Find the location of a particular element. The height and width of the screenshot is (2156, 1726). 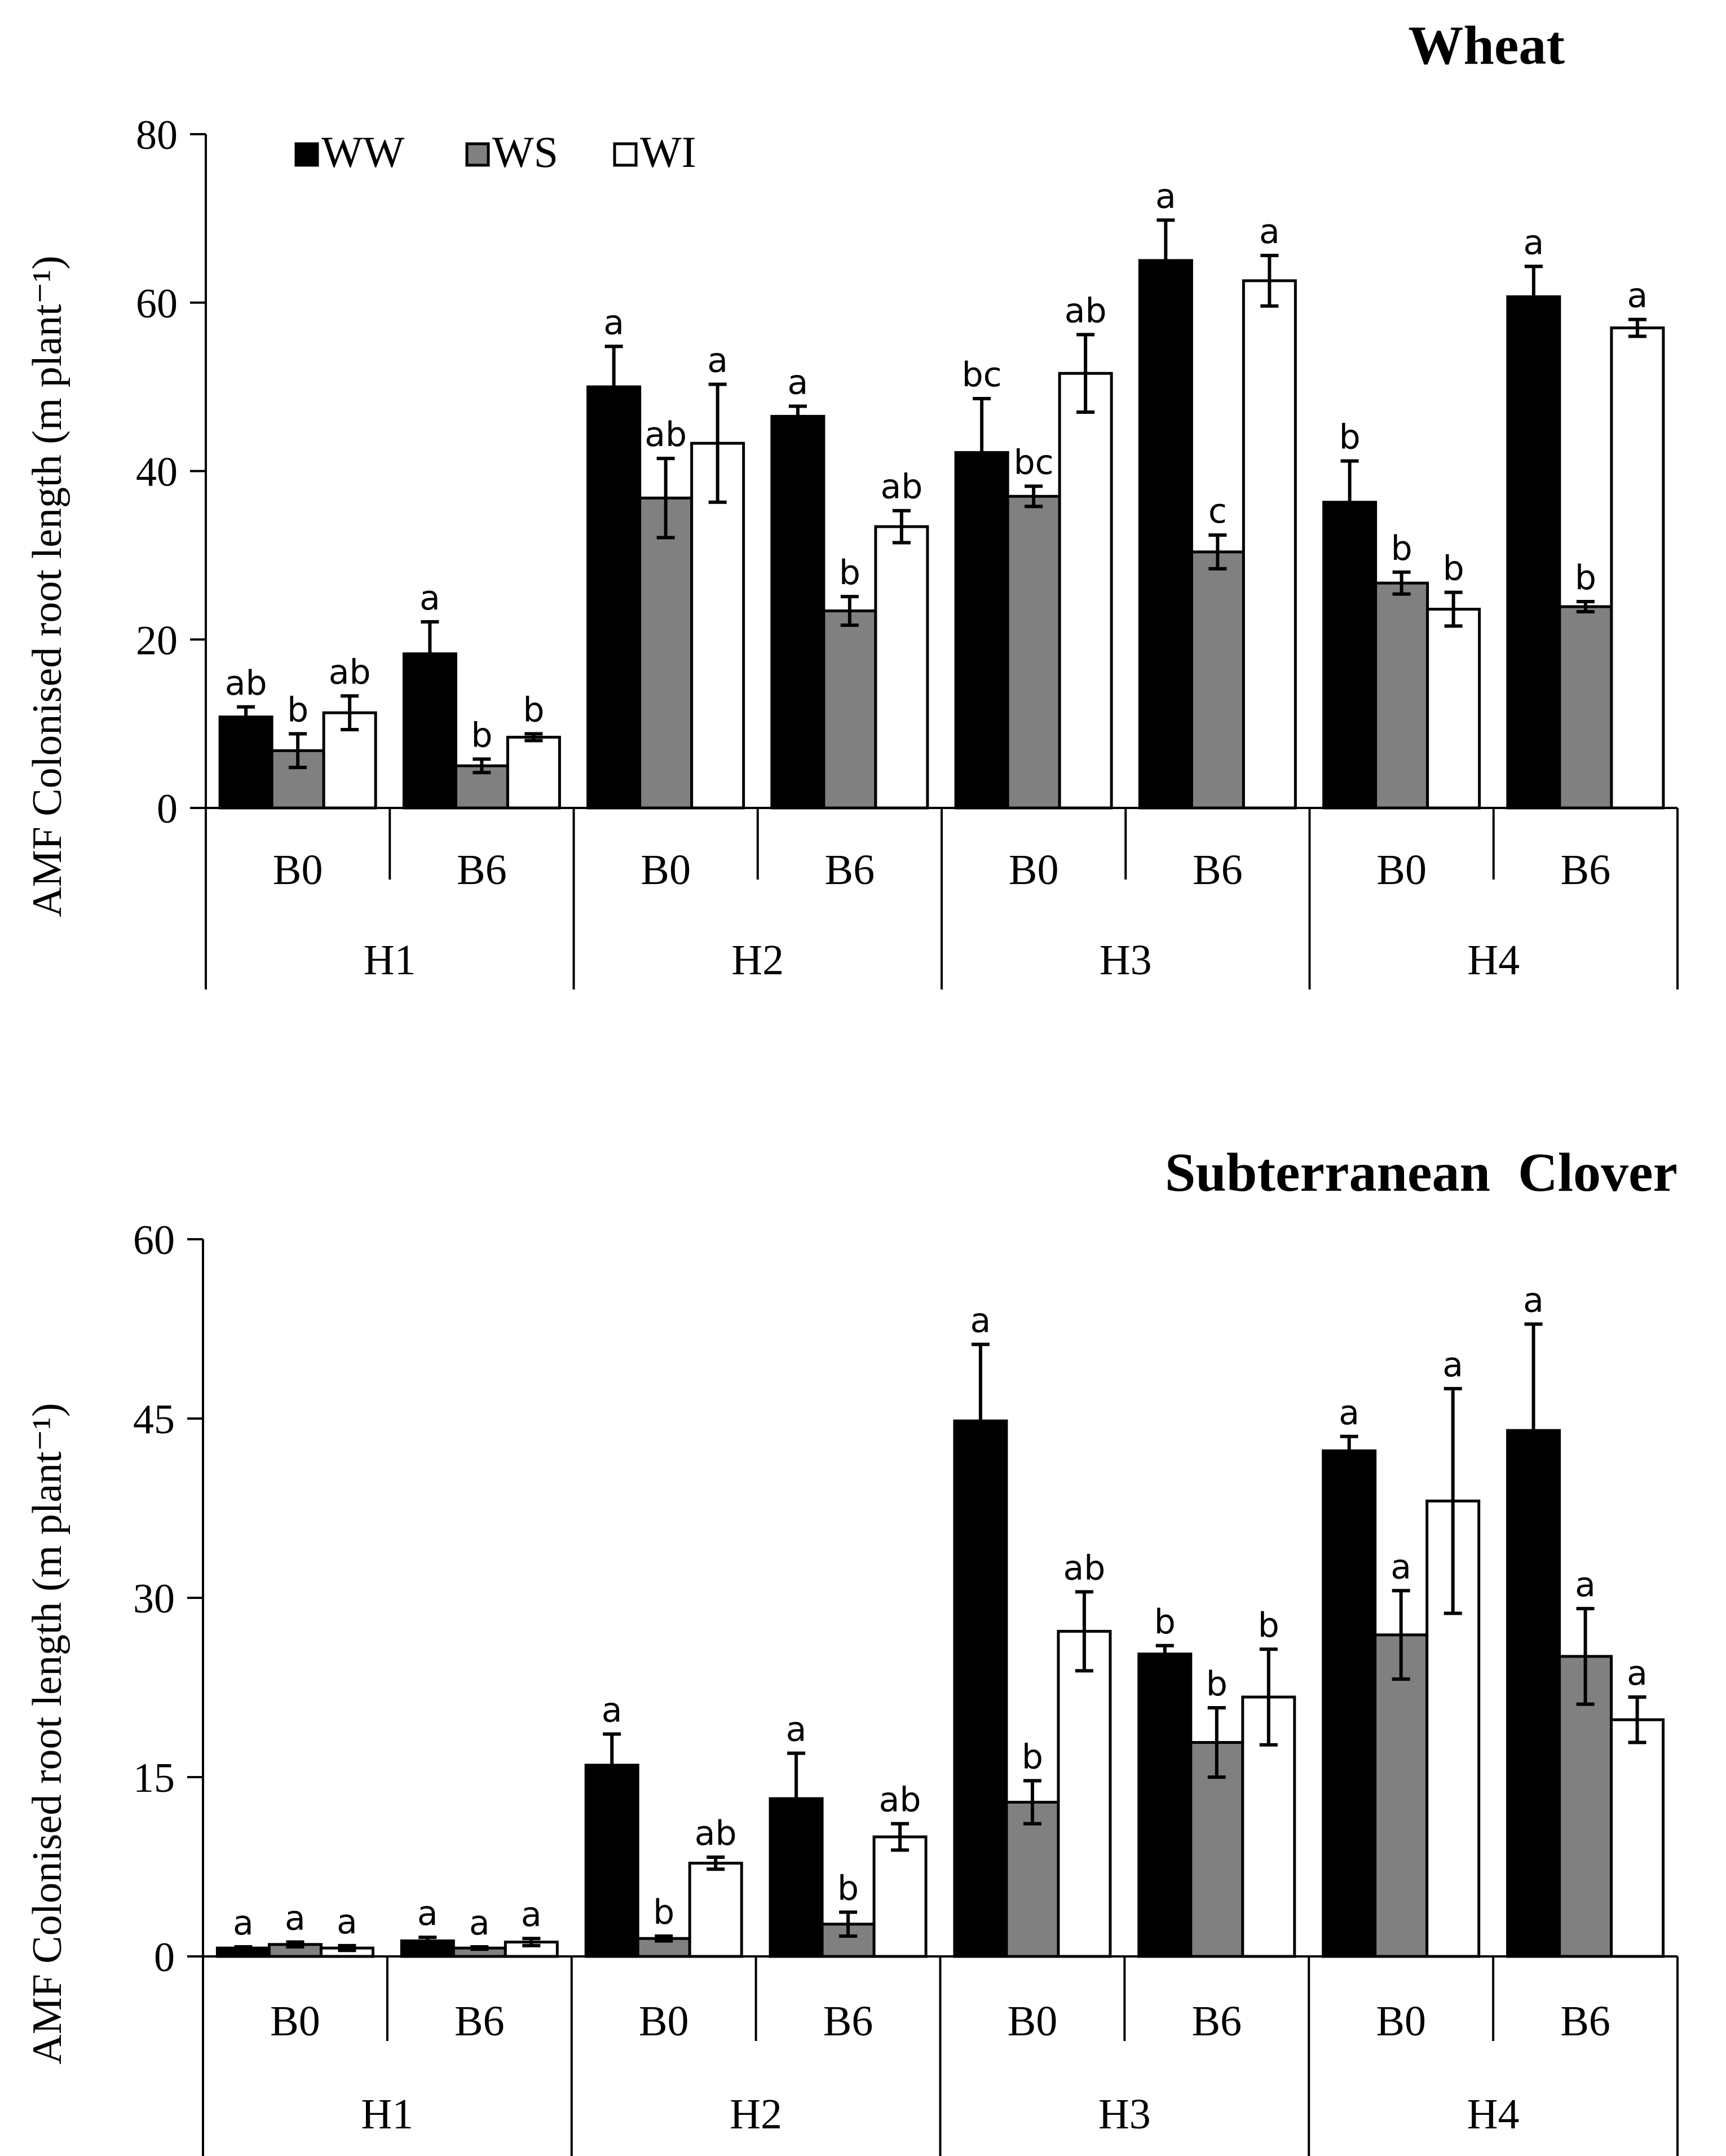

significance-letter-ww: ab is located at coordinates (246, 683).